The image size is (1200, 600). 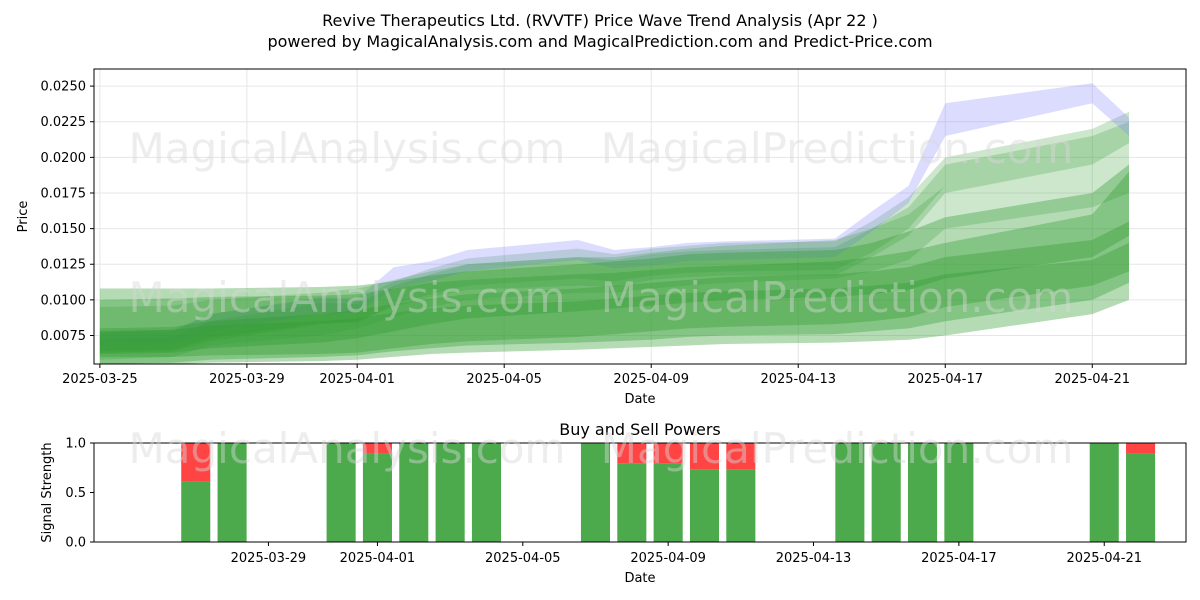 What do you see at coordinates (75, 444) in the screenshot?
I see `signal-y-tick-label: 1.0` at bounding box center [75, 444].